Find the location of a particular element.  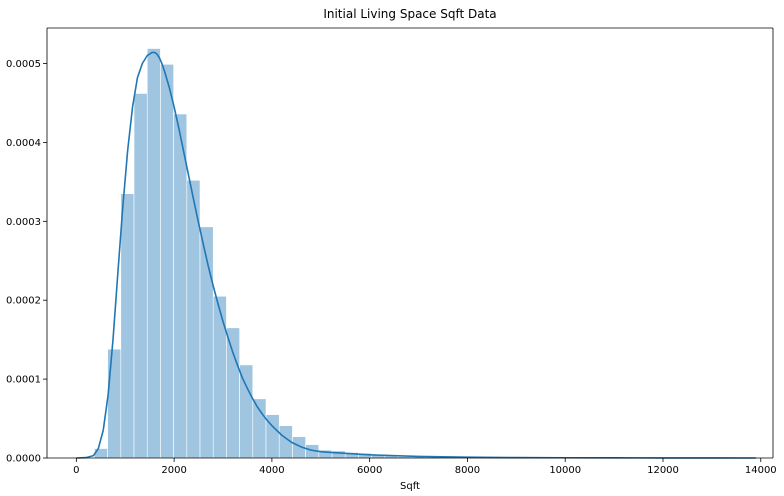

x-tick-label: 12000 is located at coordinates (663, 470).